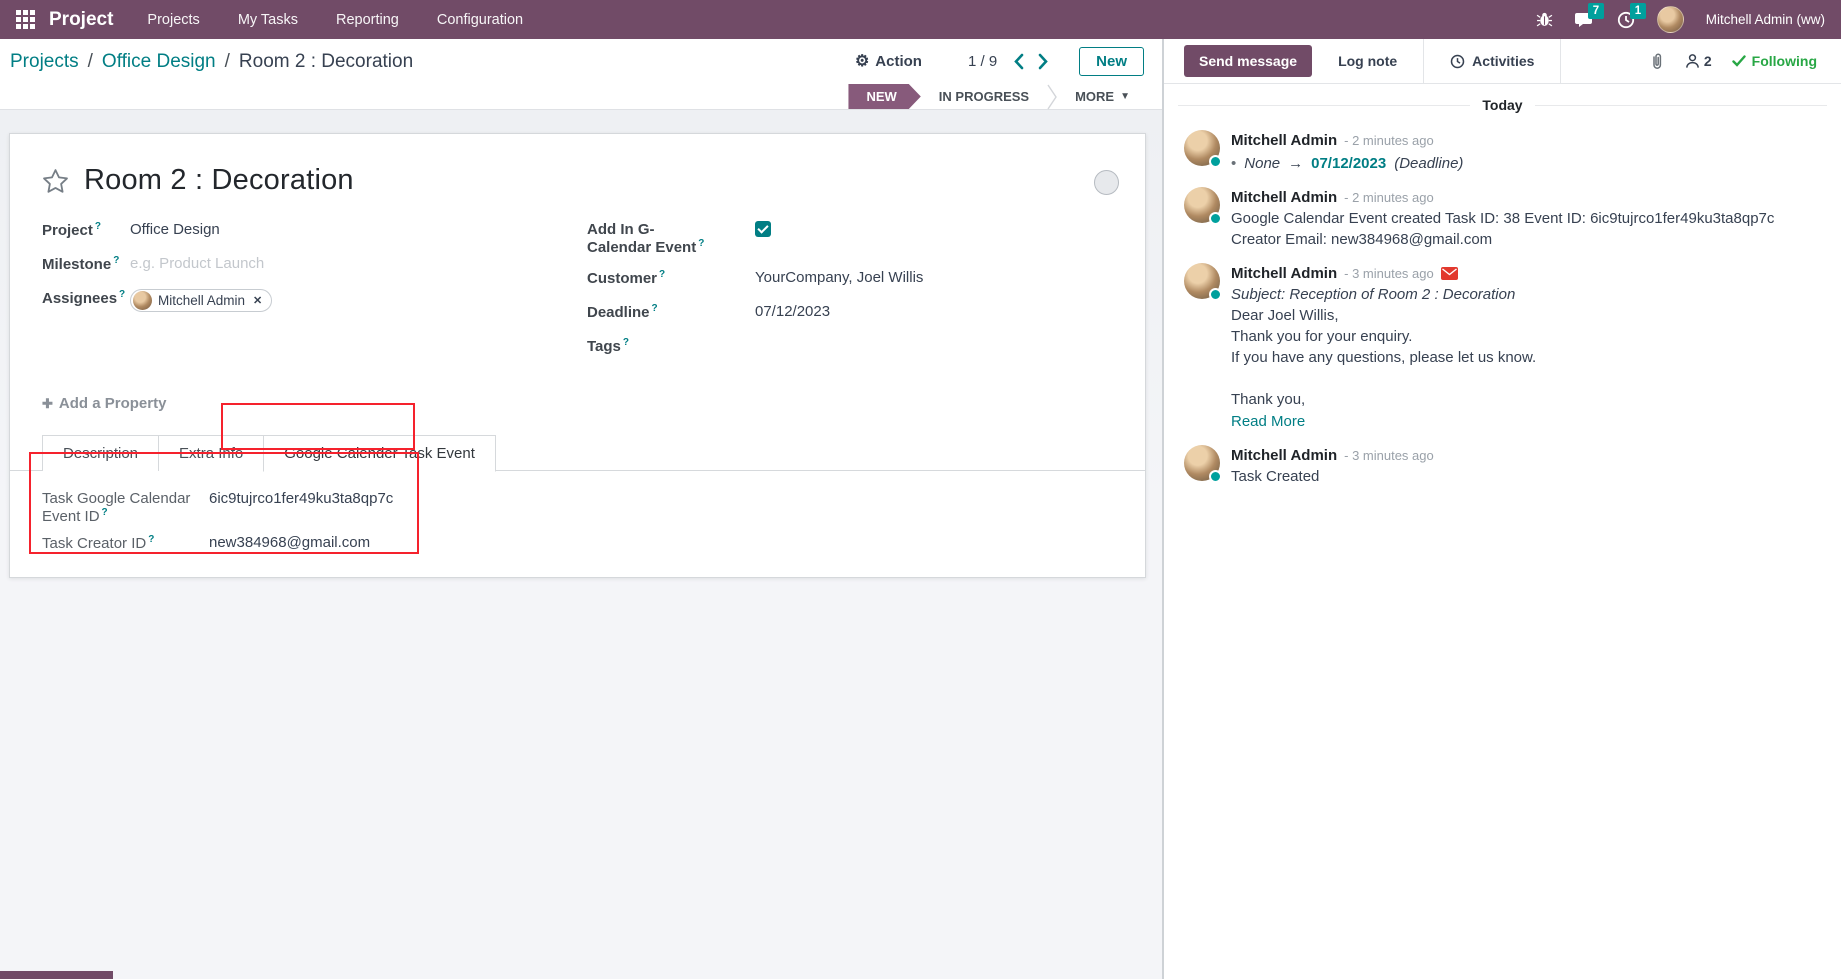 The image size is (1841, 979). Describe the element at coordinates (763, 229) in the screenshot. I see `gcal-checkbox` at that location.